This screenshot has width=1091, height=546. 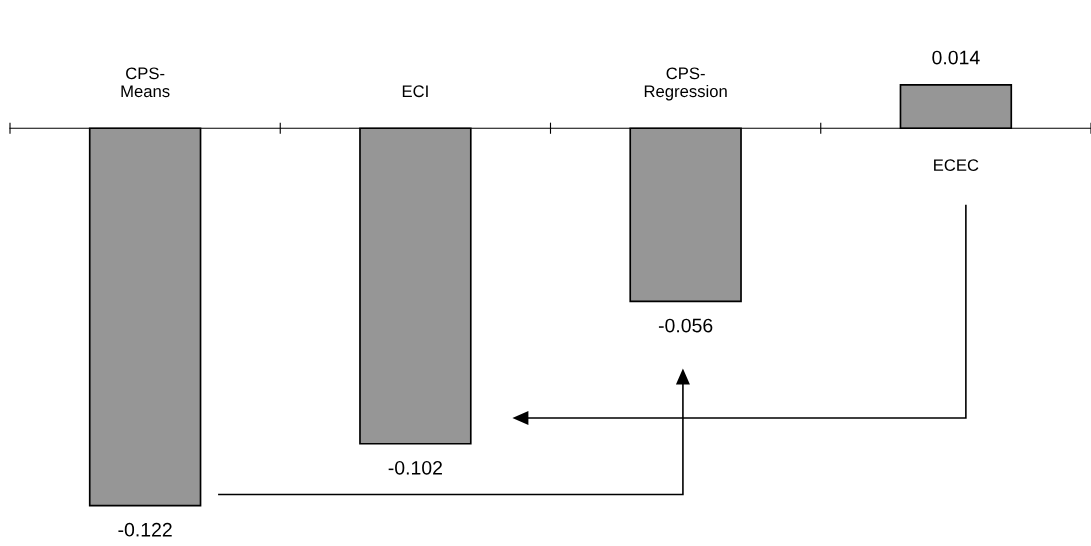 What do you see at coordinates (956, 57) in the screenshot?
I see `data-label: 0.014` at bounding box center [956, 57].